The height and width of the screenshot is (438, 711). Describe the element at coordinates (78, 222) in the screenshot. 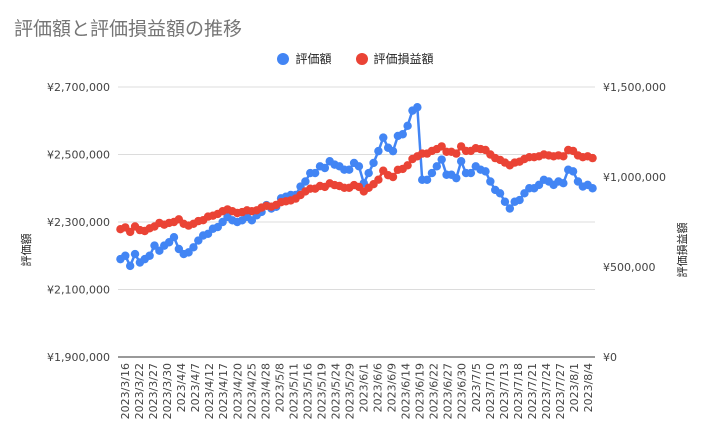

I see `left-tick-label: ¥2,300,000` at that location.